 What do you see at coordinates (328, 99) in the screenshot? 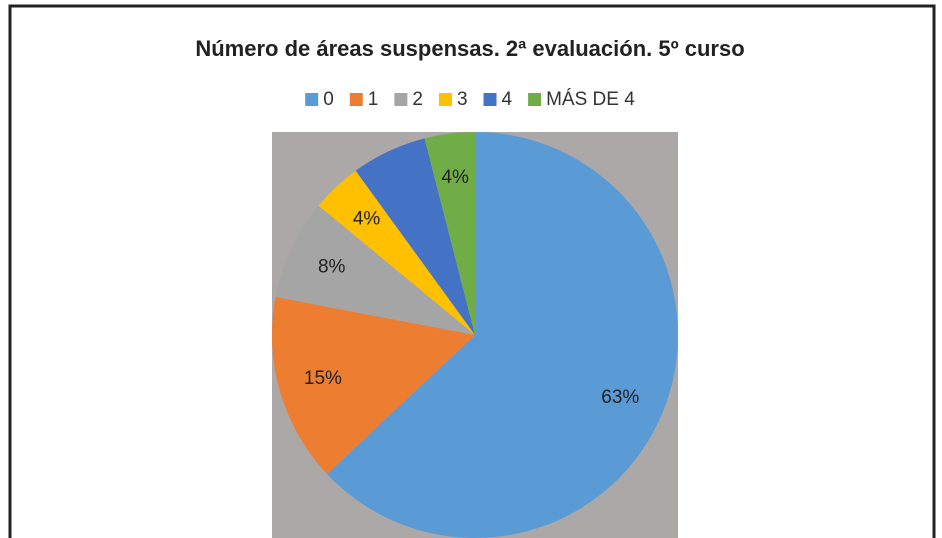
I see `legend-label: 0` at bounding box center [328, 99].